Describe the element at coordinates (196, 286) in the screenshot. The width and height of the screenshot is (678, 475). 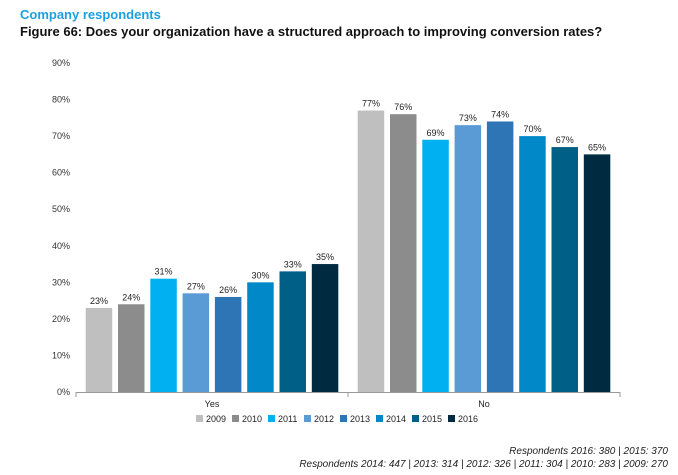
I see `data-label: 27%` at that location.